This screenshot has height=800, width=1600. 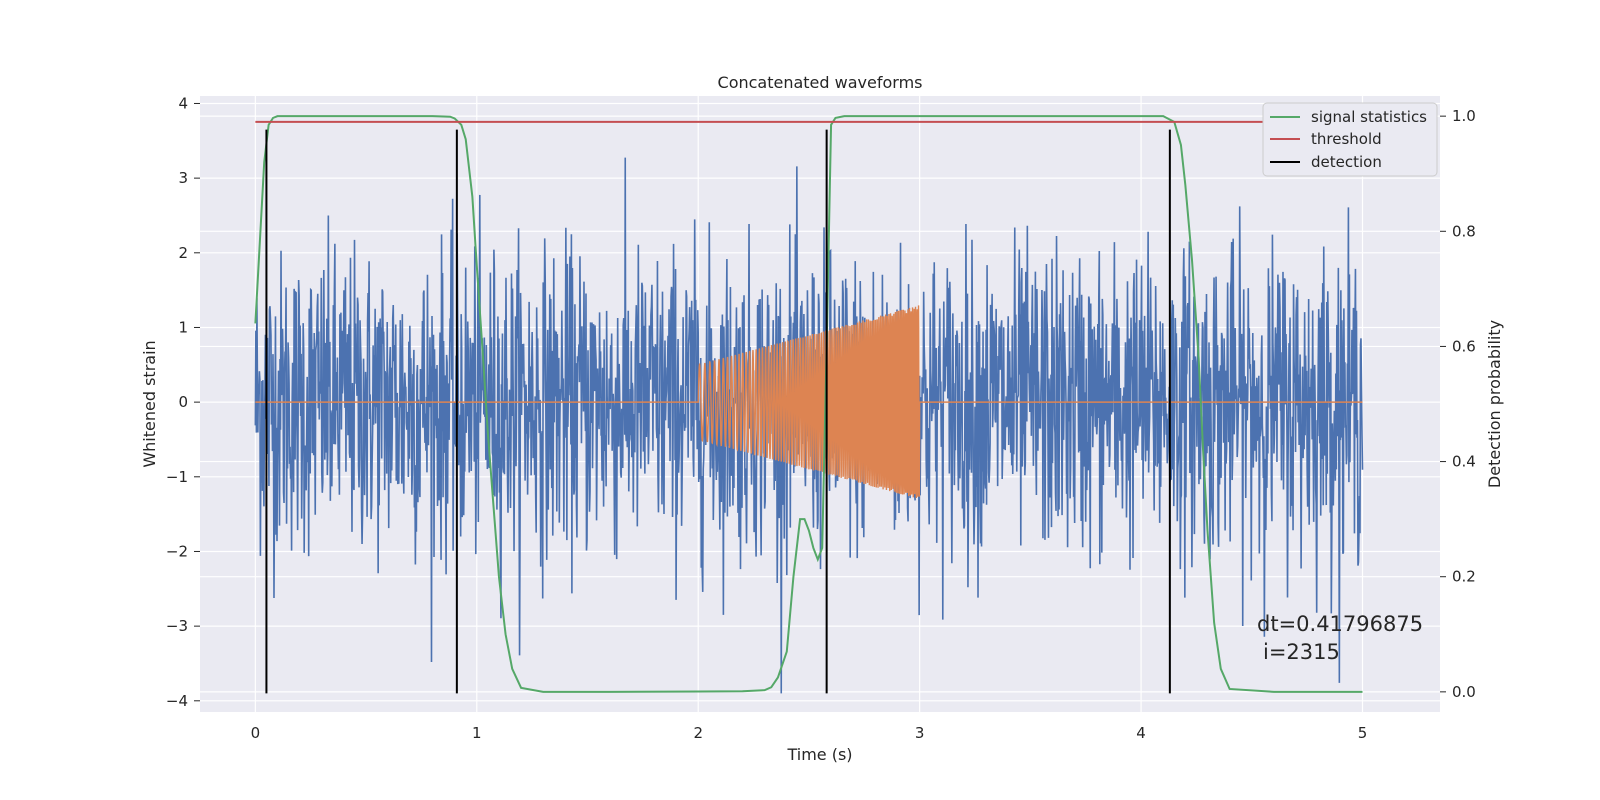 What do you see at coordinates (177, 477) in the screenshot?
I see `y-tick-label-left: −1` at bounding box center [177, 477].